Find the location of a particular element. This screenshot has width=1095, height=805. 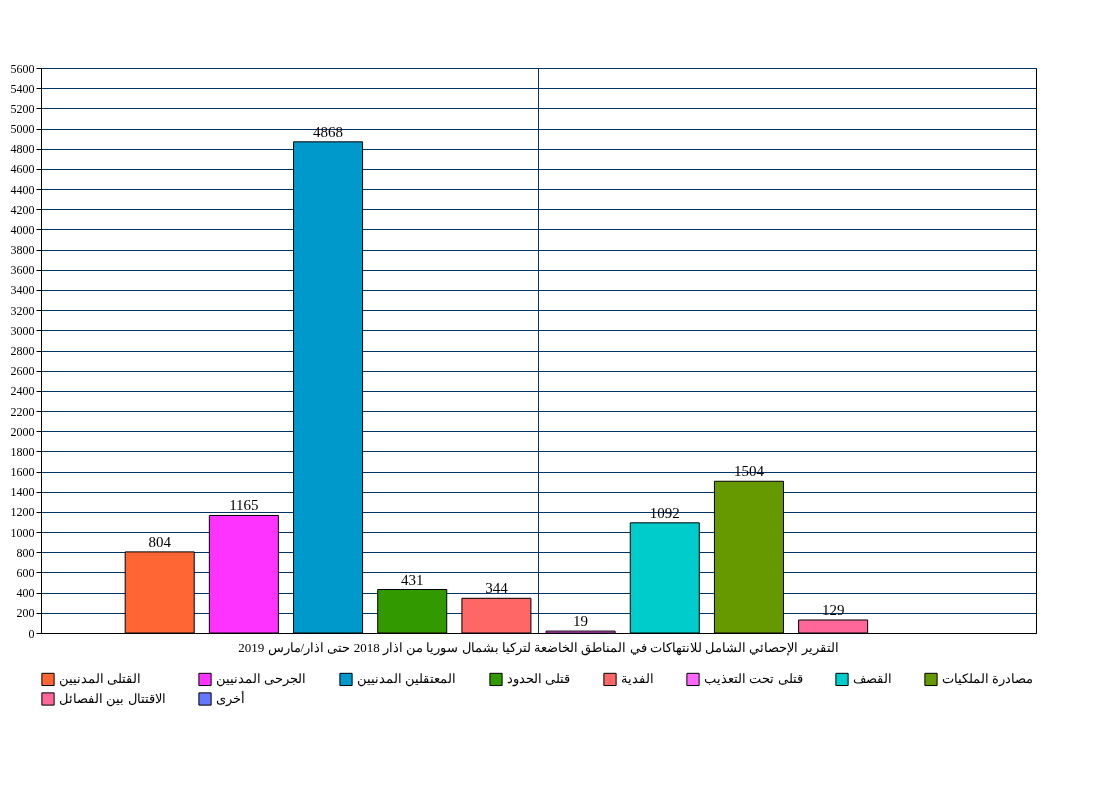

y-tick-label: 4000 is located at coordinates (22, 229).